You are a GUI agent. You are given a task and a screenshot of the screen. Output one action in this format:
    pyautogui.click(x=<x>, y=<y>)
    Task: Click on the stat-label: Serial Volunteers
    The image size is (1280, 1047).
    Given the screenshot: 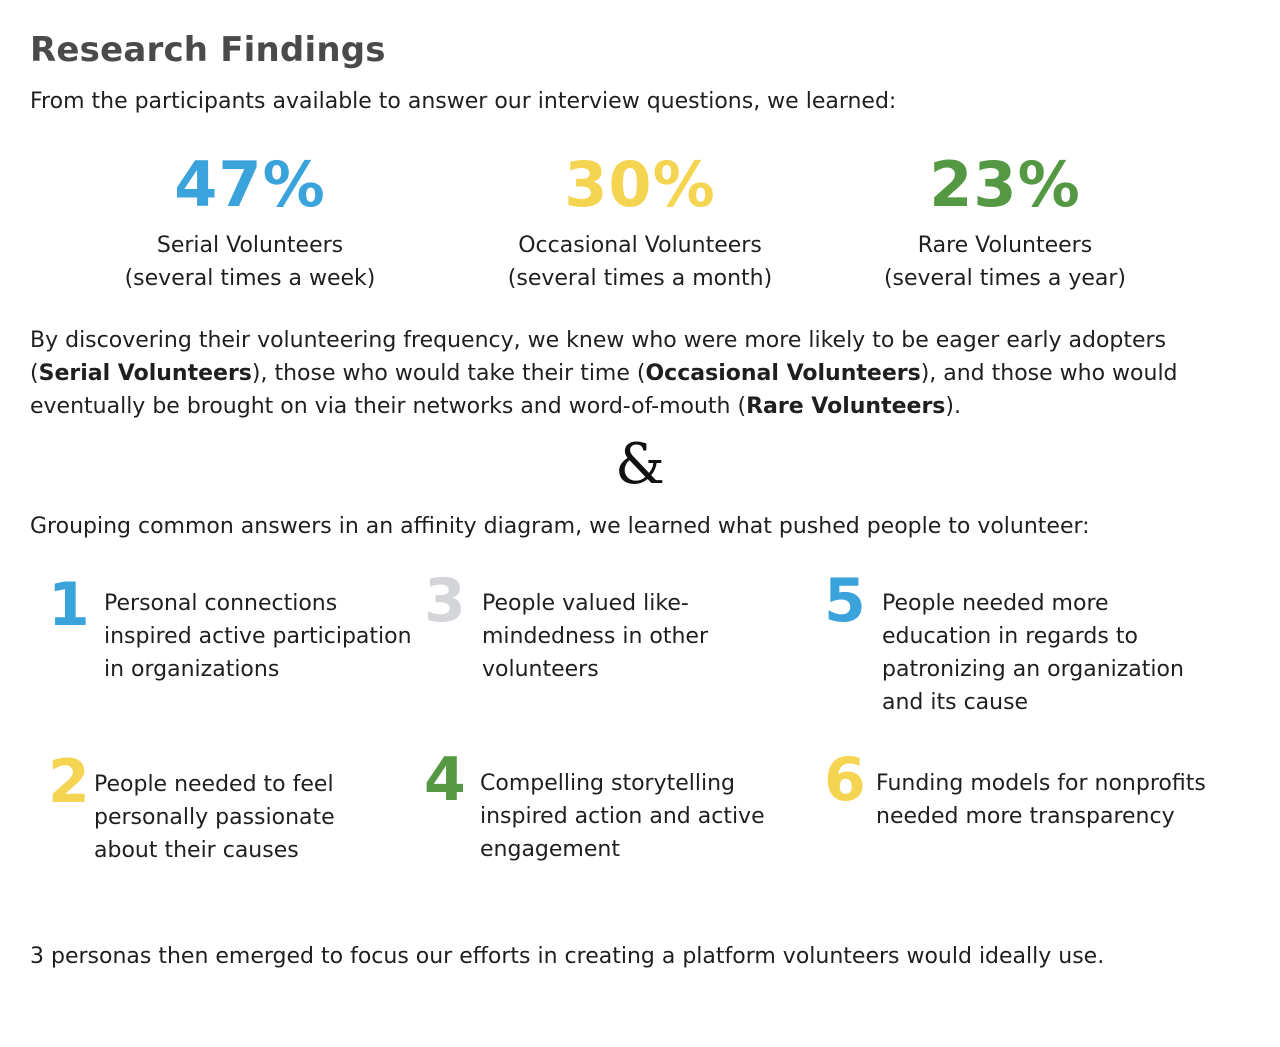 What is the action you would take?
    pyautogui.click(x=250, y=245)
    